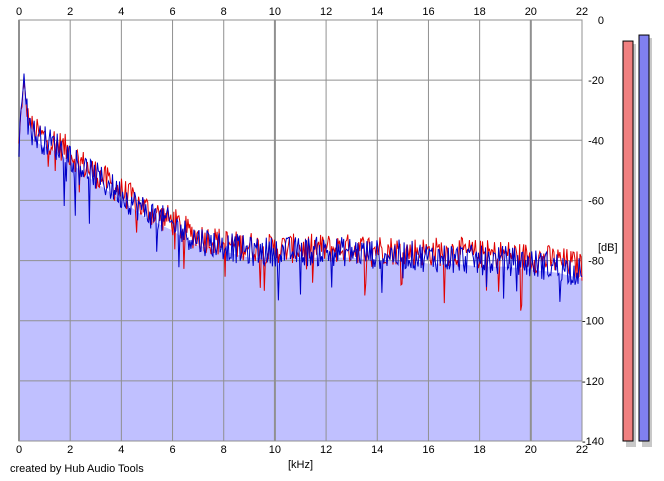 This screenshot has height=481, width=664. Describe the element at coordinates (19, 450) in the screenshot. I see `x-tick-label-bottom: 0` at that location.